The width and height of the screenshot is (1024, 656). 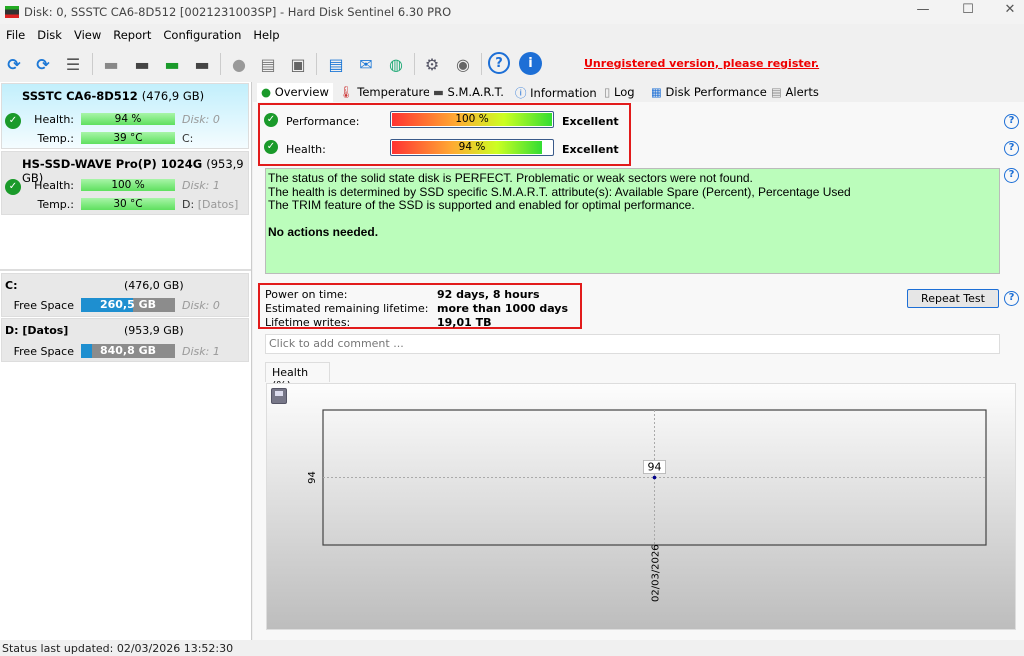 I want to click on volume-size: (476,0 GB), so click(x=154, y=285).